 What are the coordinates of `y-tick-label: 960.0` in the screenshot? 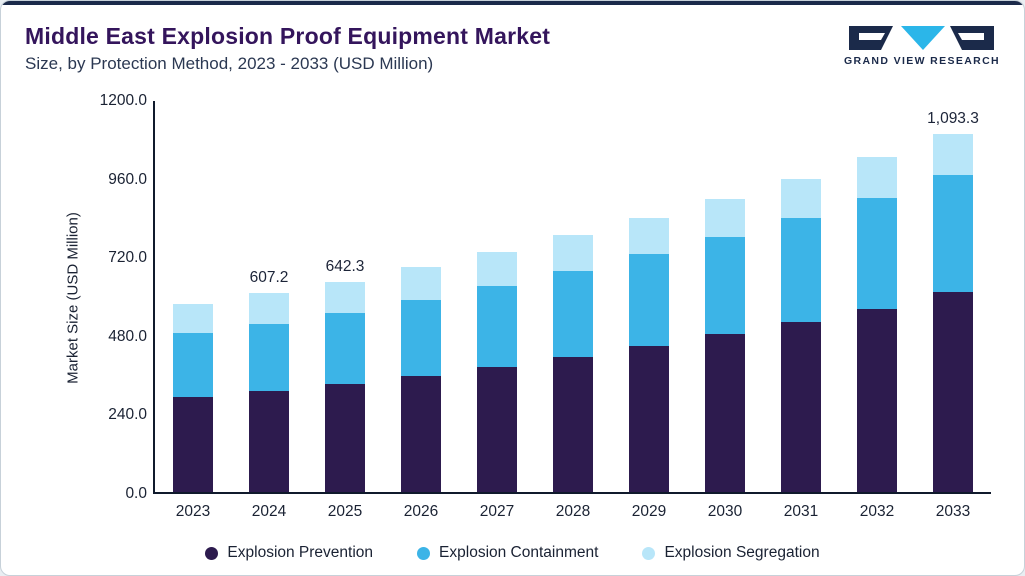 It's located at (127, 179).